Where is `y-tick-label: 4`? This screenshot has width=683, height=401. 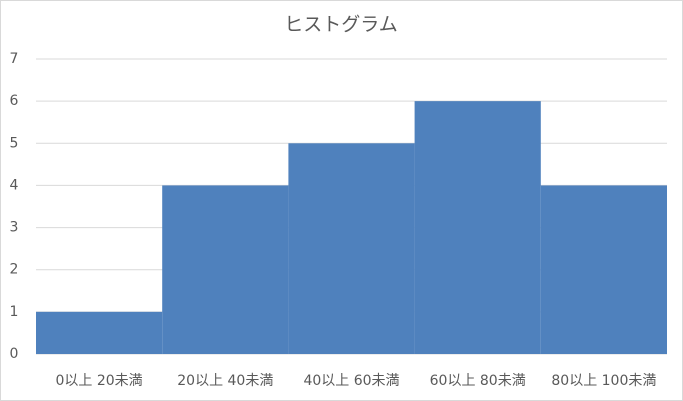 y-tick-label: 4 is located at coordinates (14, 185).